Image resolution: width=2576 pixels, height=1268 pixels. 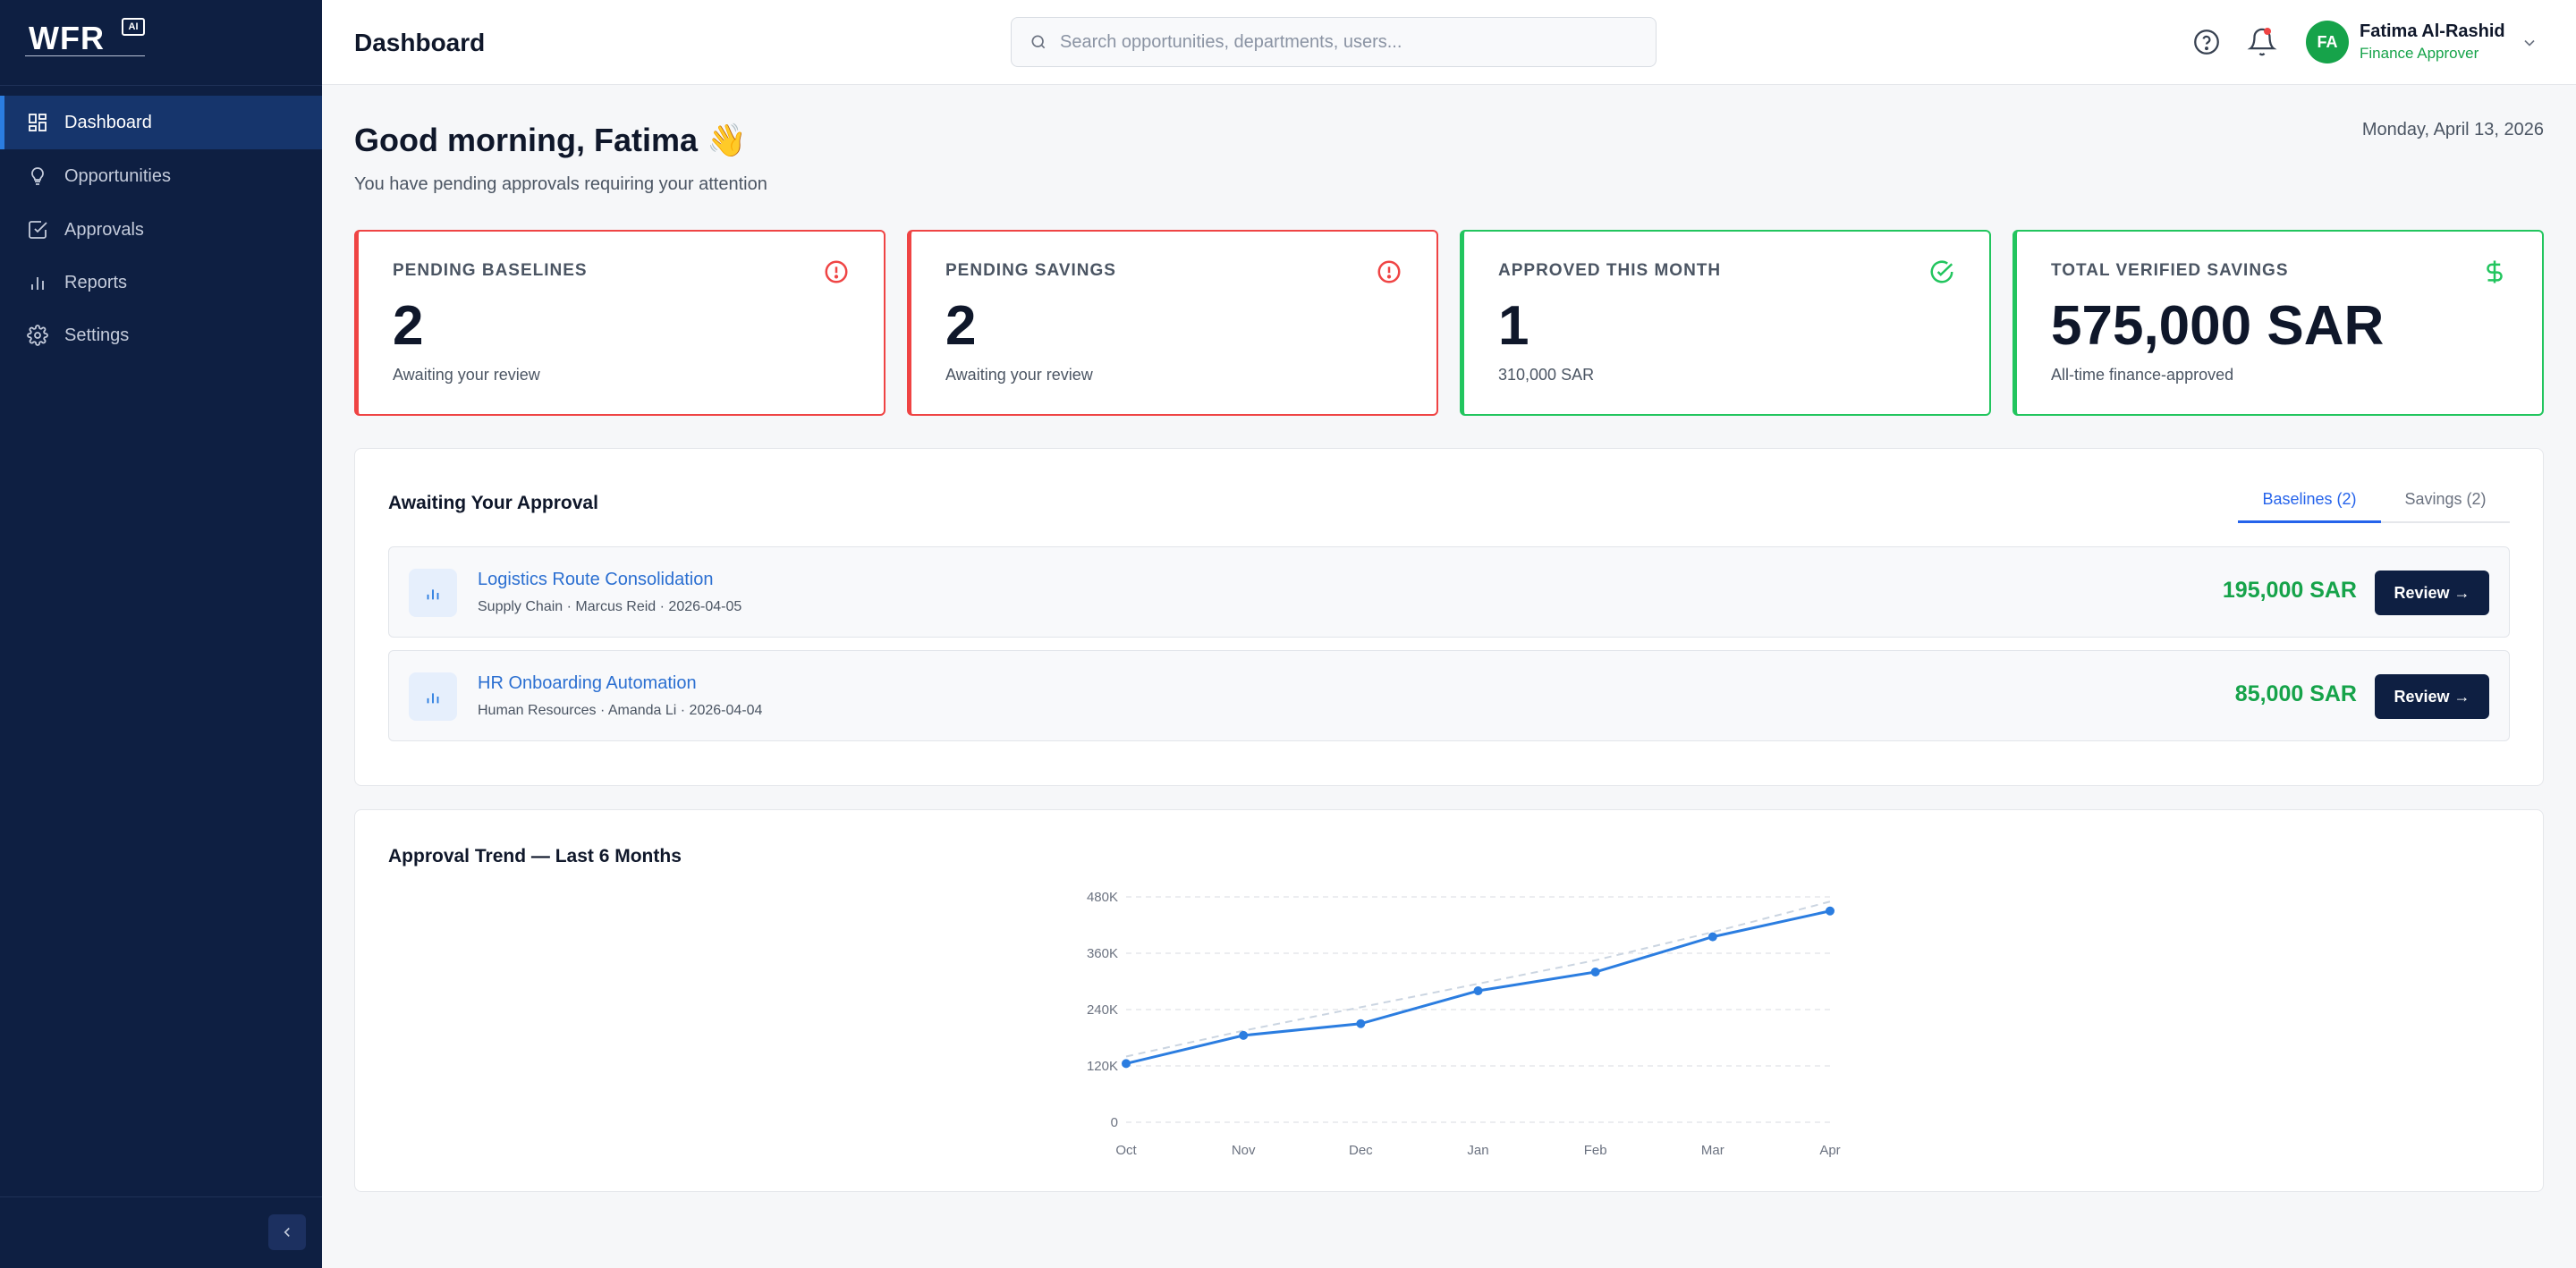 What do you see at coordinates (37, 335) in the screenshot?
I see `gear-icon` at bounding box center [37, 335].